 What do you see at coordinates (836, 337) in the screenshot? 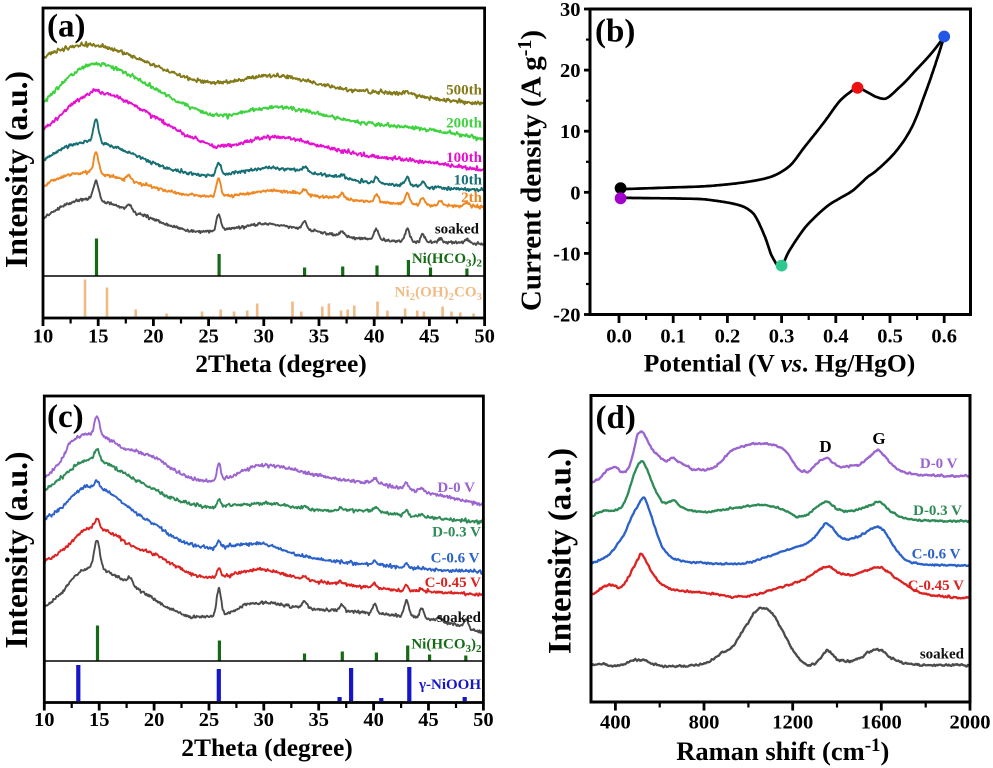
I see `svg-text: 0.4` at bounding box center [836, 337].